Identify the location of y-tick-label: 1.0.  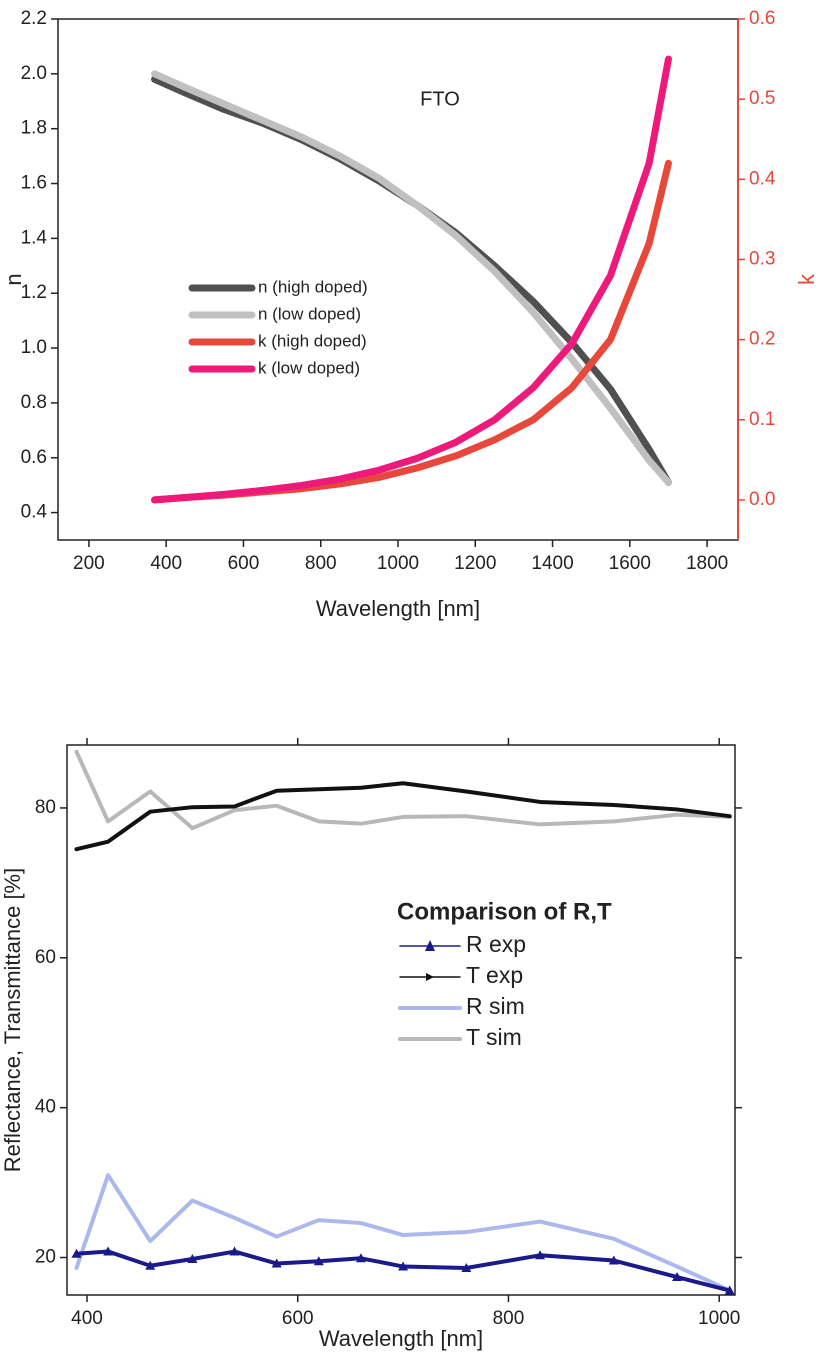
(34, 347).